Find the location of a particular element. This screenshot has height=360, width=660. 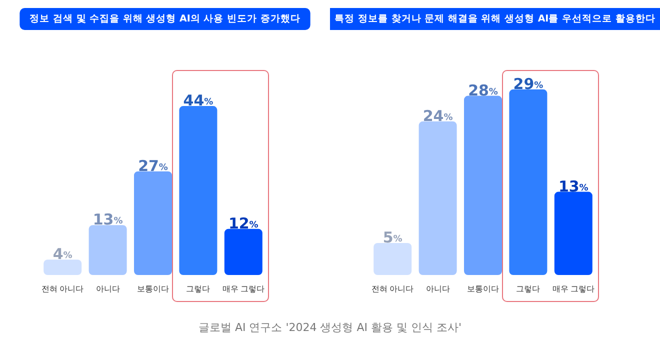

chart-title: 정보 검색 및 수집을 위해 생성형 AI의 사용 빈도가 증가했다 is located at coordinates (165, 19).